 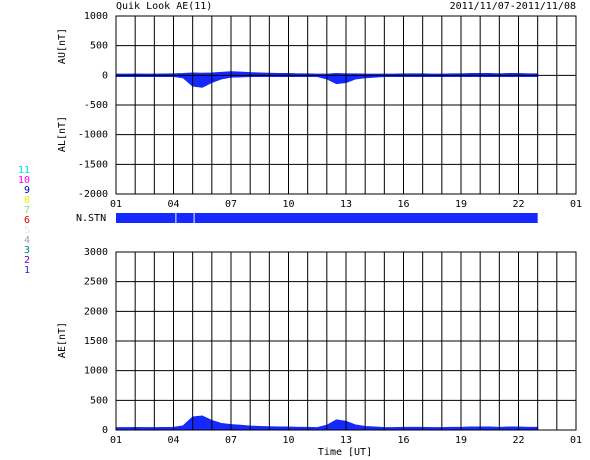 What do you see at coordinates (27, 270) in the screenshot?
I see `station-key-label: 1` at bounding box center [27, 270].